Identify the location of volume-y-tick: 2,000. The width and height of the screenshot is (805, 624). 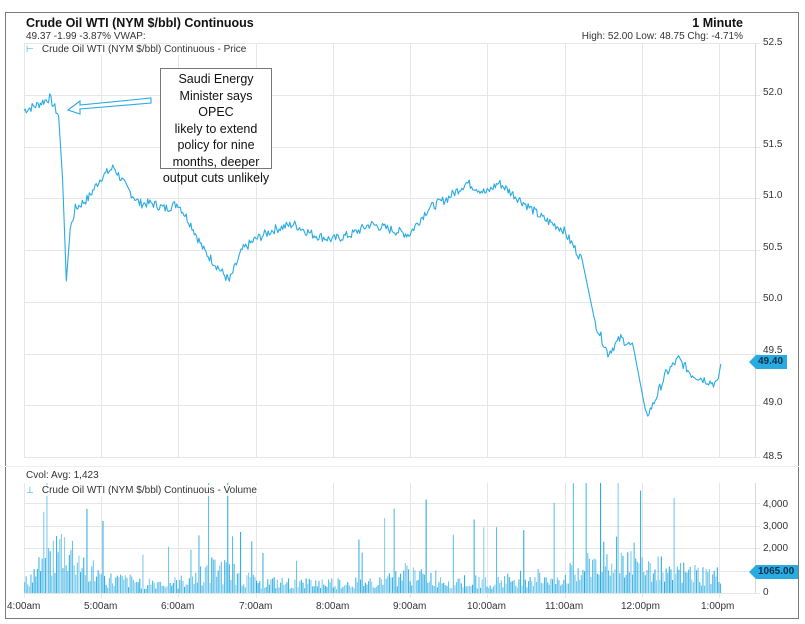
(776, 548).